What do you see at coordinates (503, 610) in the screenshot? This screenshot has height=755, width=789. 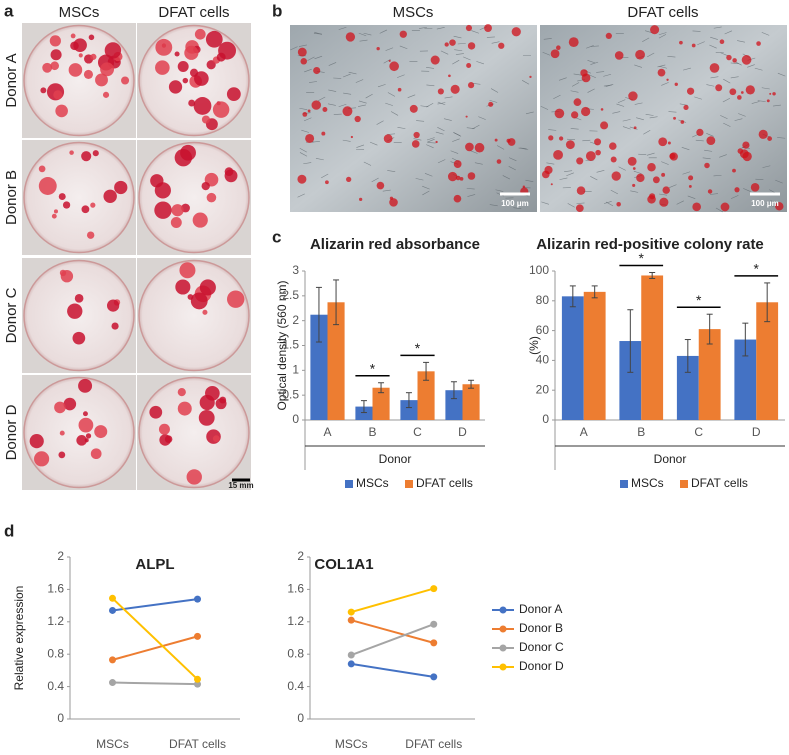 I see `legend-marker` at bounding box center [503, 610].